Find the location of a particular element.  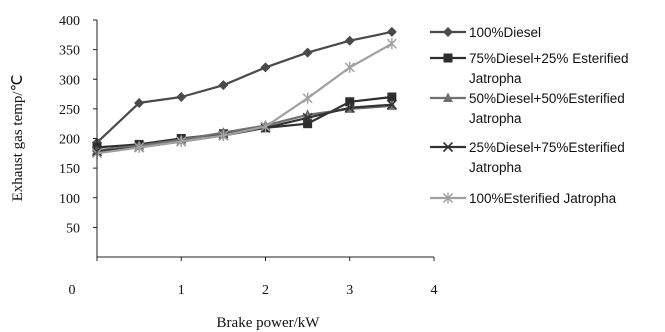

data-point-triangle is located at coordinates (448, 97).